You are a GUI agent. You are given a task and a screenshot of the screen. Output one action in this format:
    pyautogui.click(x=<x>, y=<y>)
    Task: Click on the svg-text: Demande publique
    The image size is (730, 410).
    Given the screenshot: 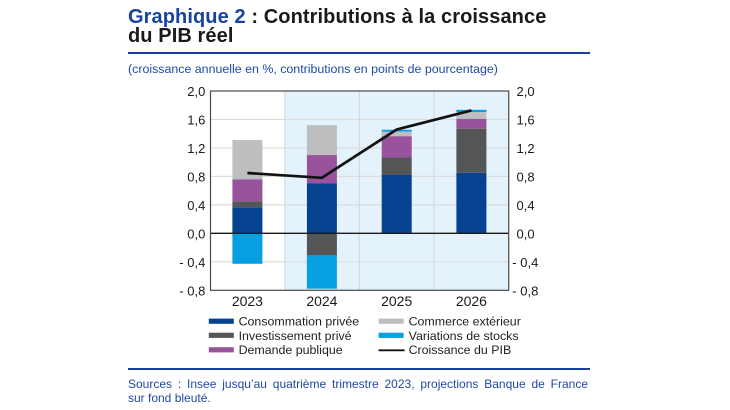 What is the action you would take?
    pyautogui.click(x=291, y=350)
    